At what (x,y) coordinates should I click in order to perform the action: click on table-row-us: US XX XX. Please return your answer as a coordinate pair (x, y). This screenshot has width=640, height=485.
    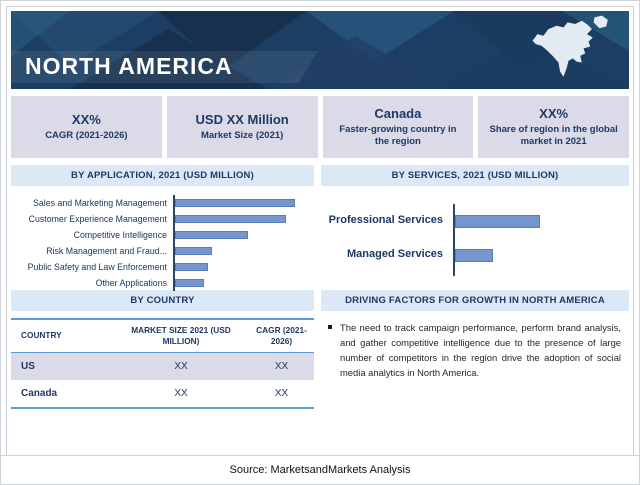
    Looking at the image, I should click on (162, 366).